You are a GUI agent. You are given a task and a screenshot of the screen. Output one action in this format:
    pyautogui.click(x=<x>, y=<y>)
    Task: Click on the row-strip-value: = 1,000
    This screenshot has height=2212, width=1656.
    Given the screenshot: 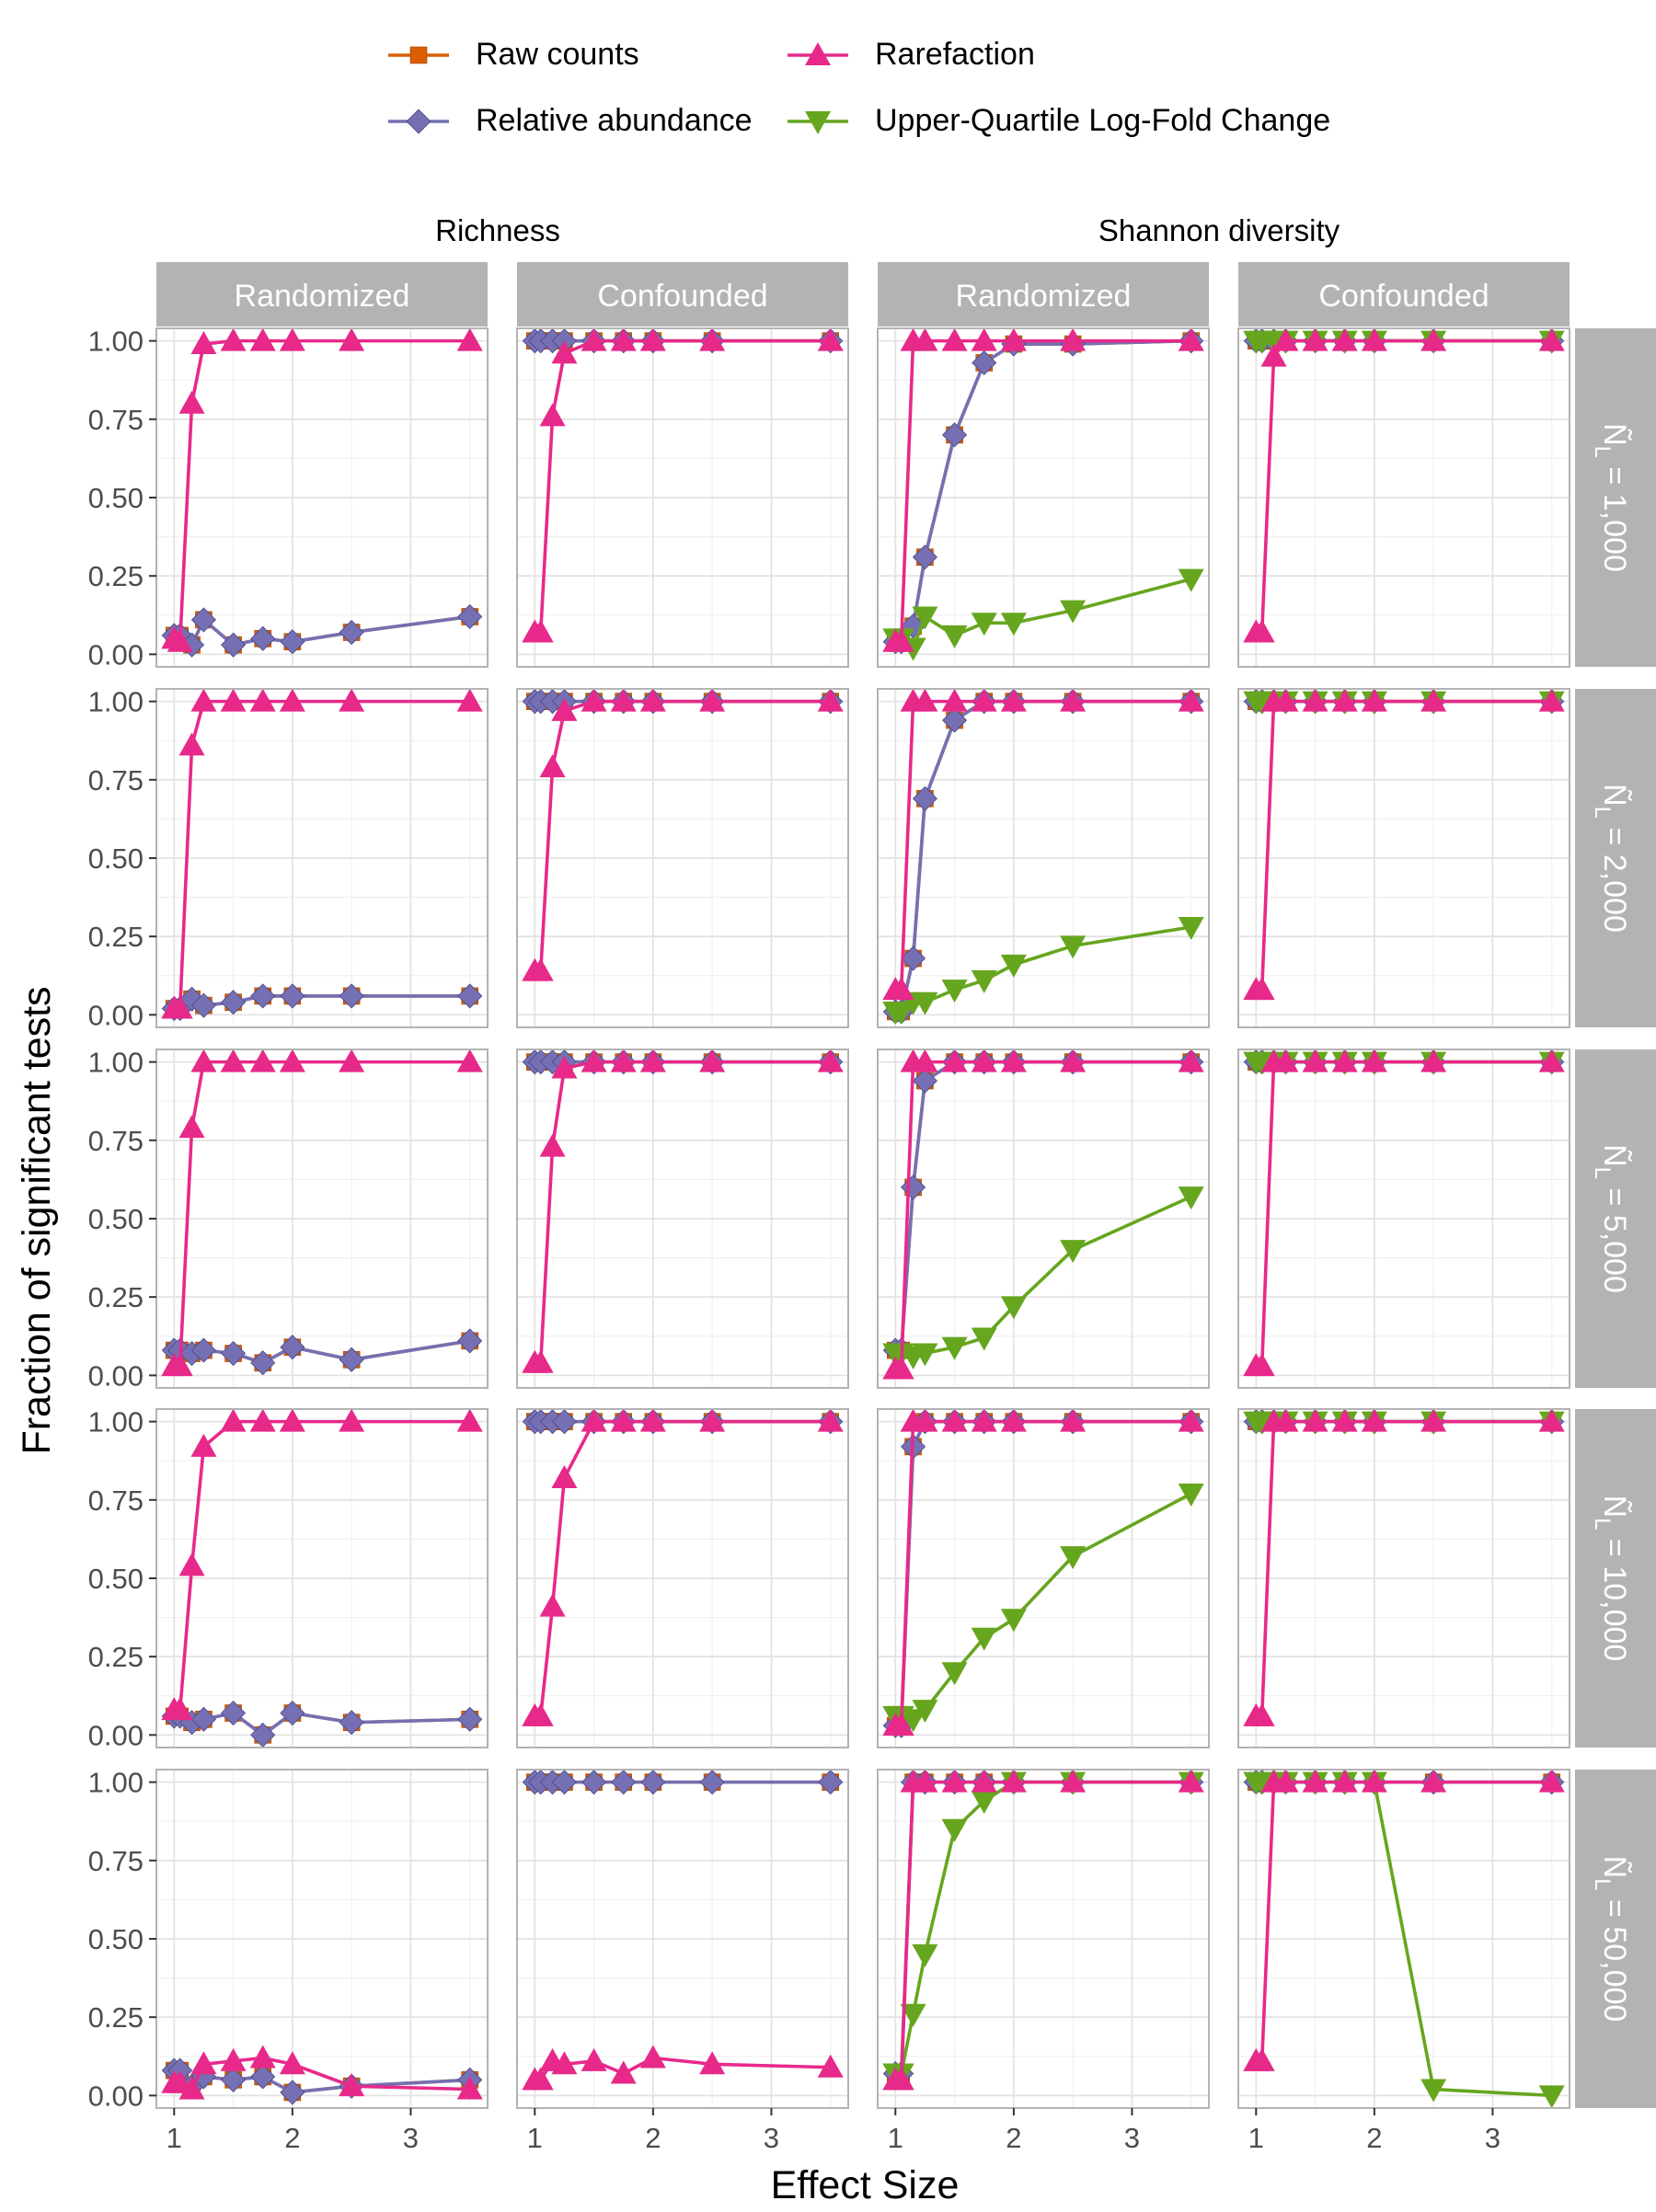 What is the action you would take?
    pyautogui.click(x=1614, y=515)
    